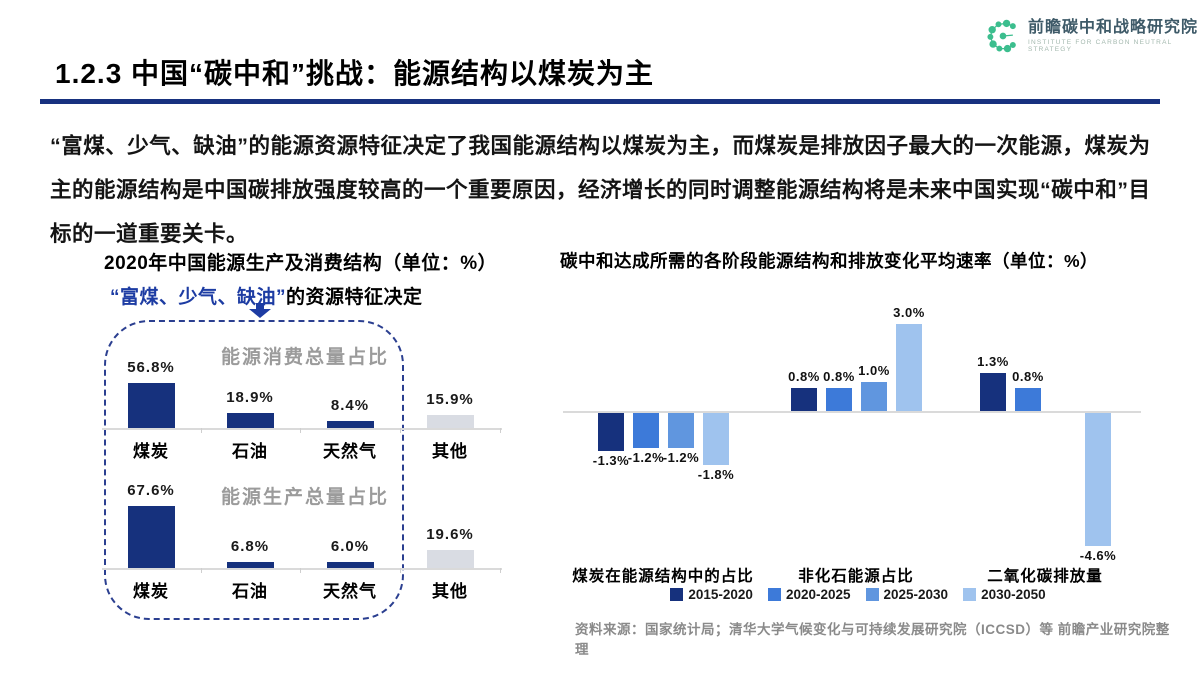 The width and height of the screenshot is (1200, 675). What do you see at coordinates (250, 397) in the screenshot?
I see `bar-value-label: 18.9%` at bounding box center [250, 397].